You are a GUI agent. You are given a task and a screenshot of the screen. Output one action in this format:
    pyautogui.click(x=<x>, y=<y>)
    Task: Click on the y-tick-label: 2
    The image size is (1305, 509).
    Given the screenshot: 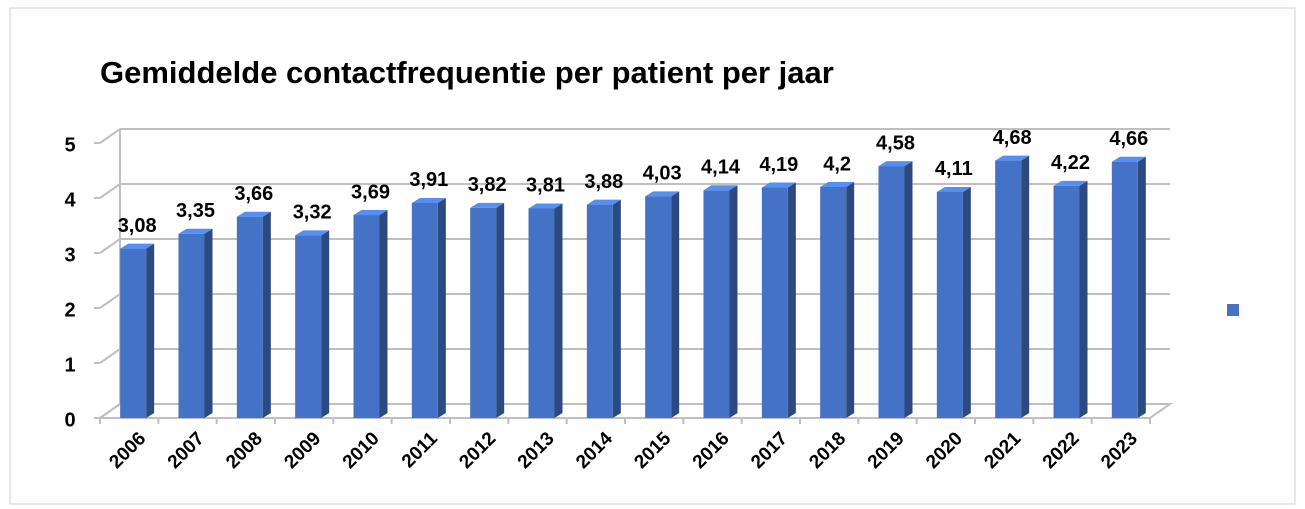 What is the action you would take?
    pyautogui.click(x=69, y=310)
    